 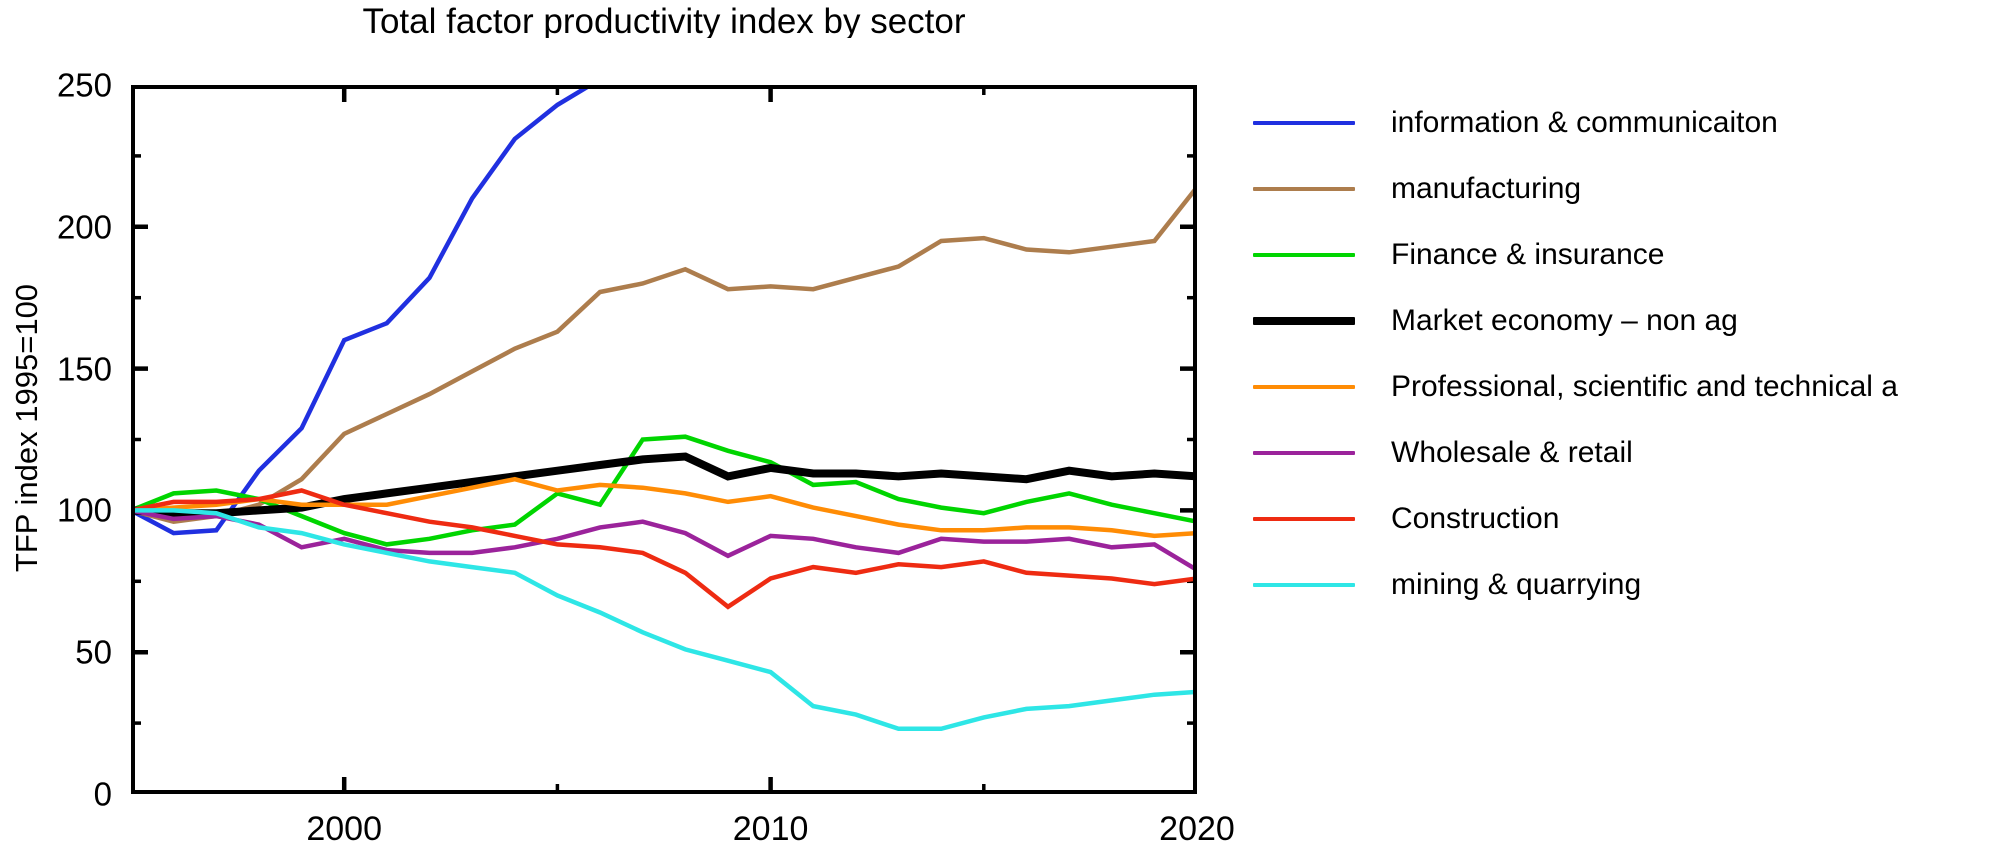 I want to click on legend-item: Construction, so click(x=1575, y=519).